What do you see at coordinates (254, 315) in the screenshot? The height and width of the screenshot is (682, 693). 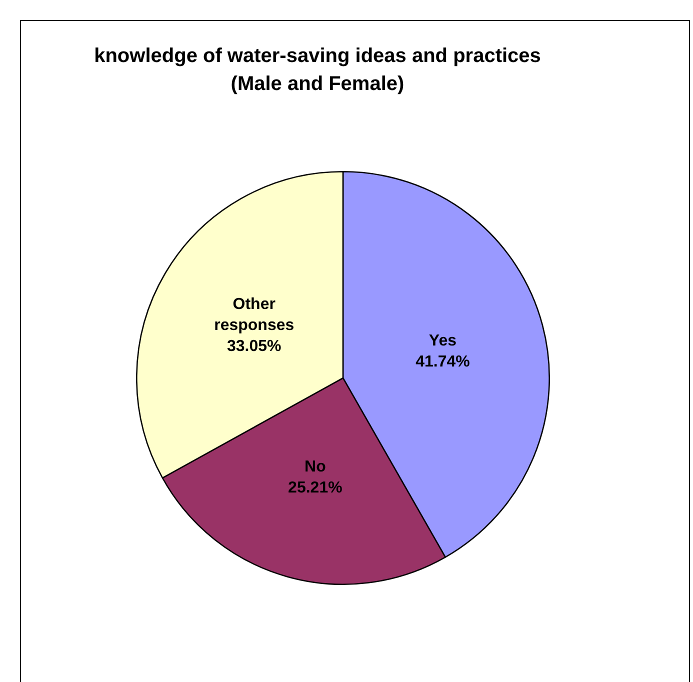 I see `slice-label: Other responses` at bounding box center [254, 315].